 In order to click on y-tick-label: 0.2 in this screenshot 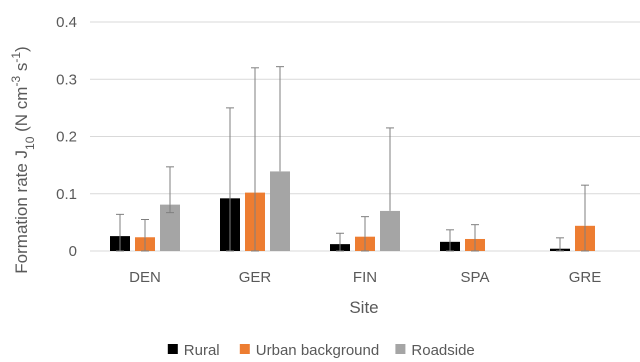, I will do `click(66, 137)`.